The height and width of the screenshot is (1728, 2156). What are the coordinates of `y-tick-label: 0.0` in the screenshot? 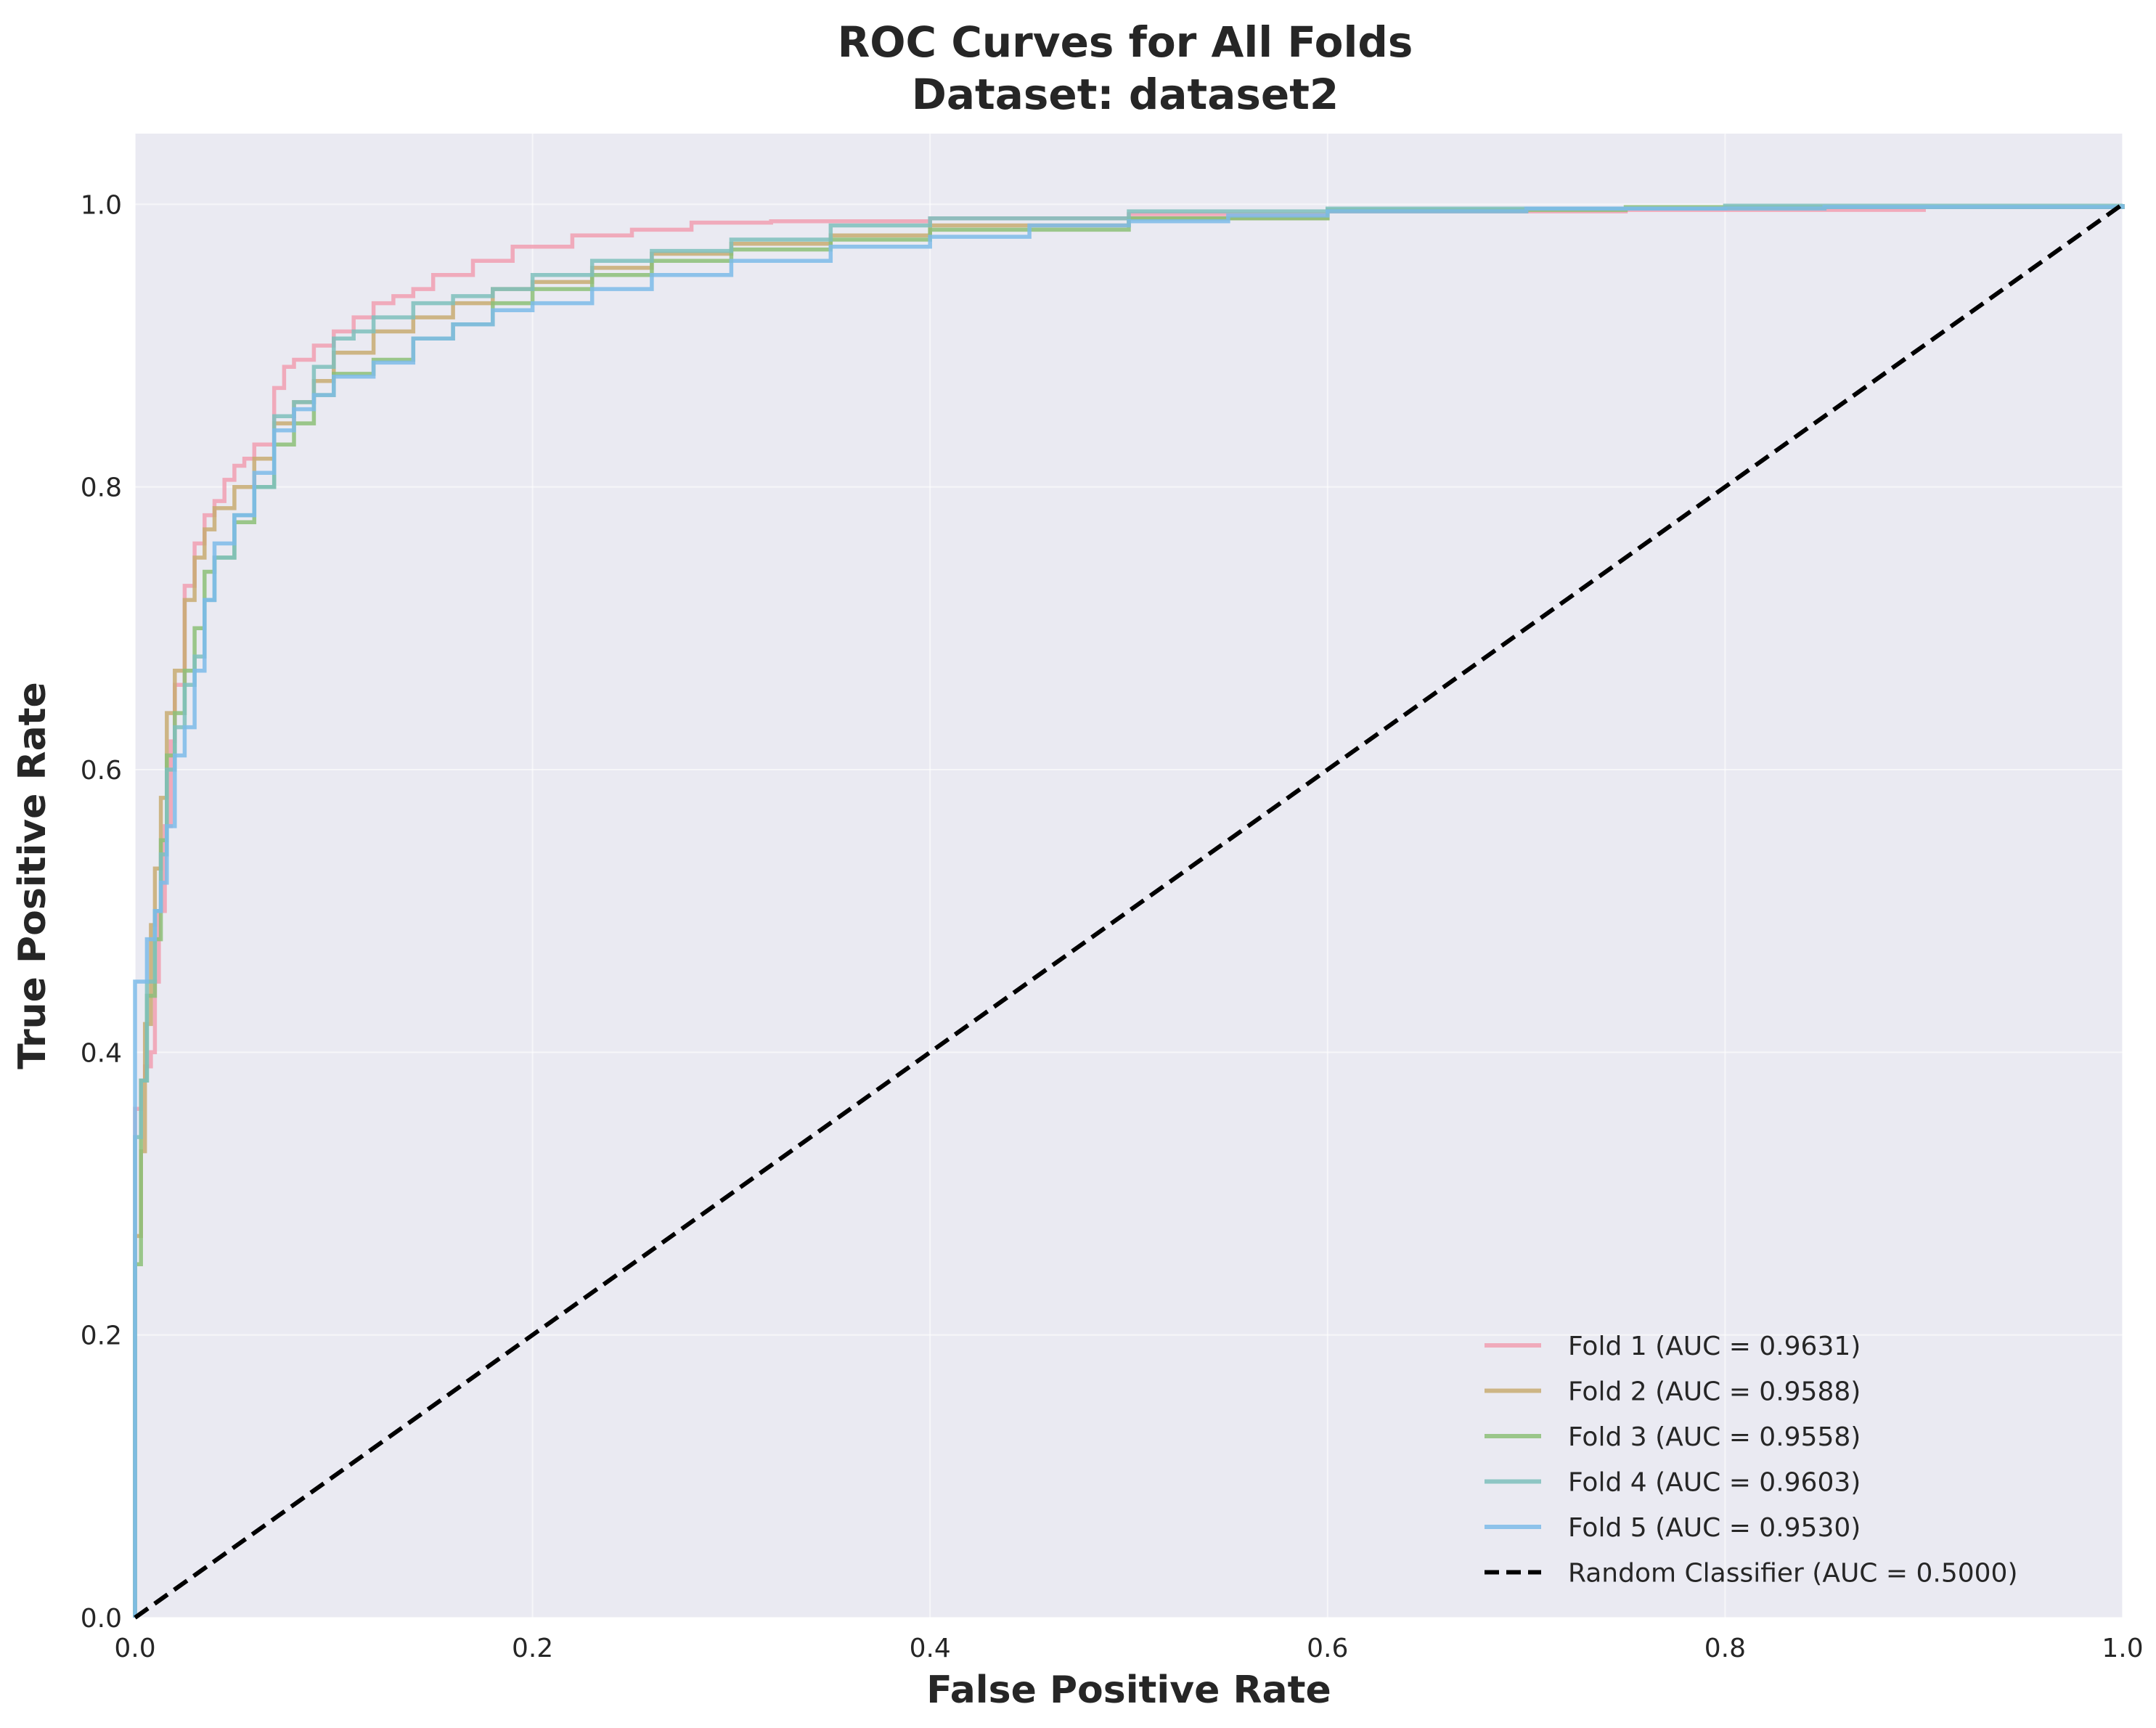 It's located at (102, 1619).